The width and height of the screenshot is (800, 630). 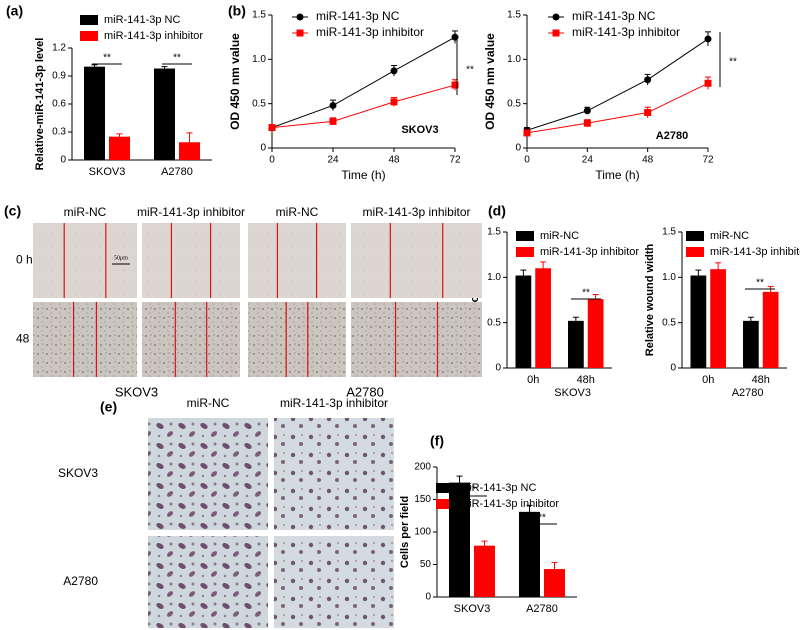 I want to click on y-tick-label: 150, so click(x=422, y=499).